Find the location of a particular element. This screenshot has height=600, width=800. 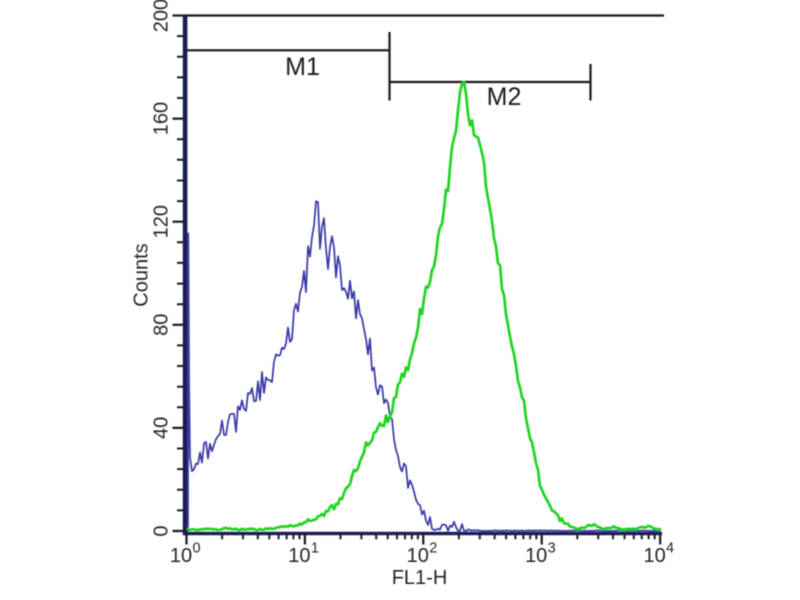

svg-text: 2 is located at coordinates (433, 549).